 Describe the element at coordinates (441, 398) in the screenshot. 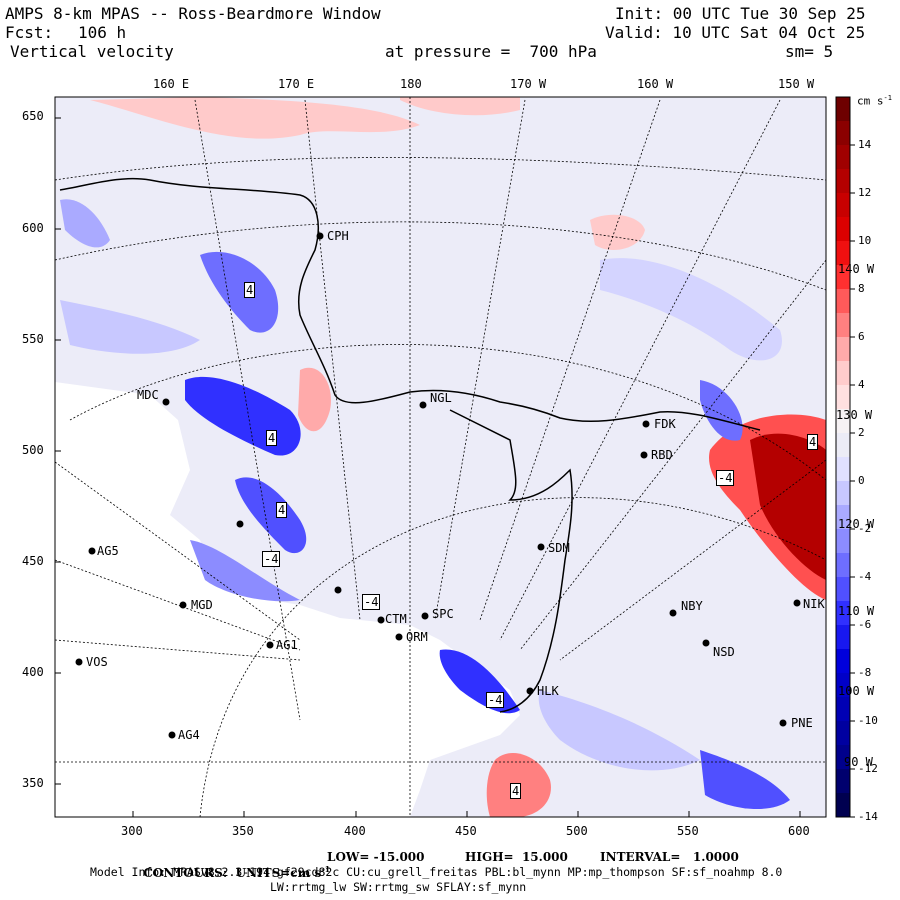

I see `station-label: NGL` at that location.